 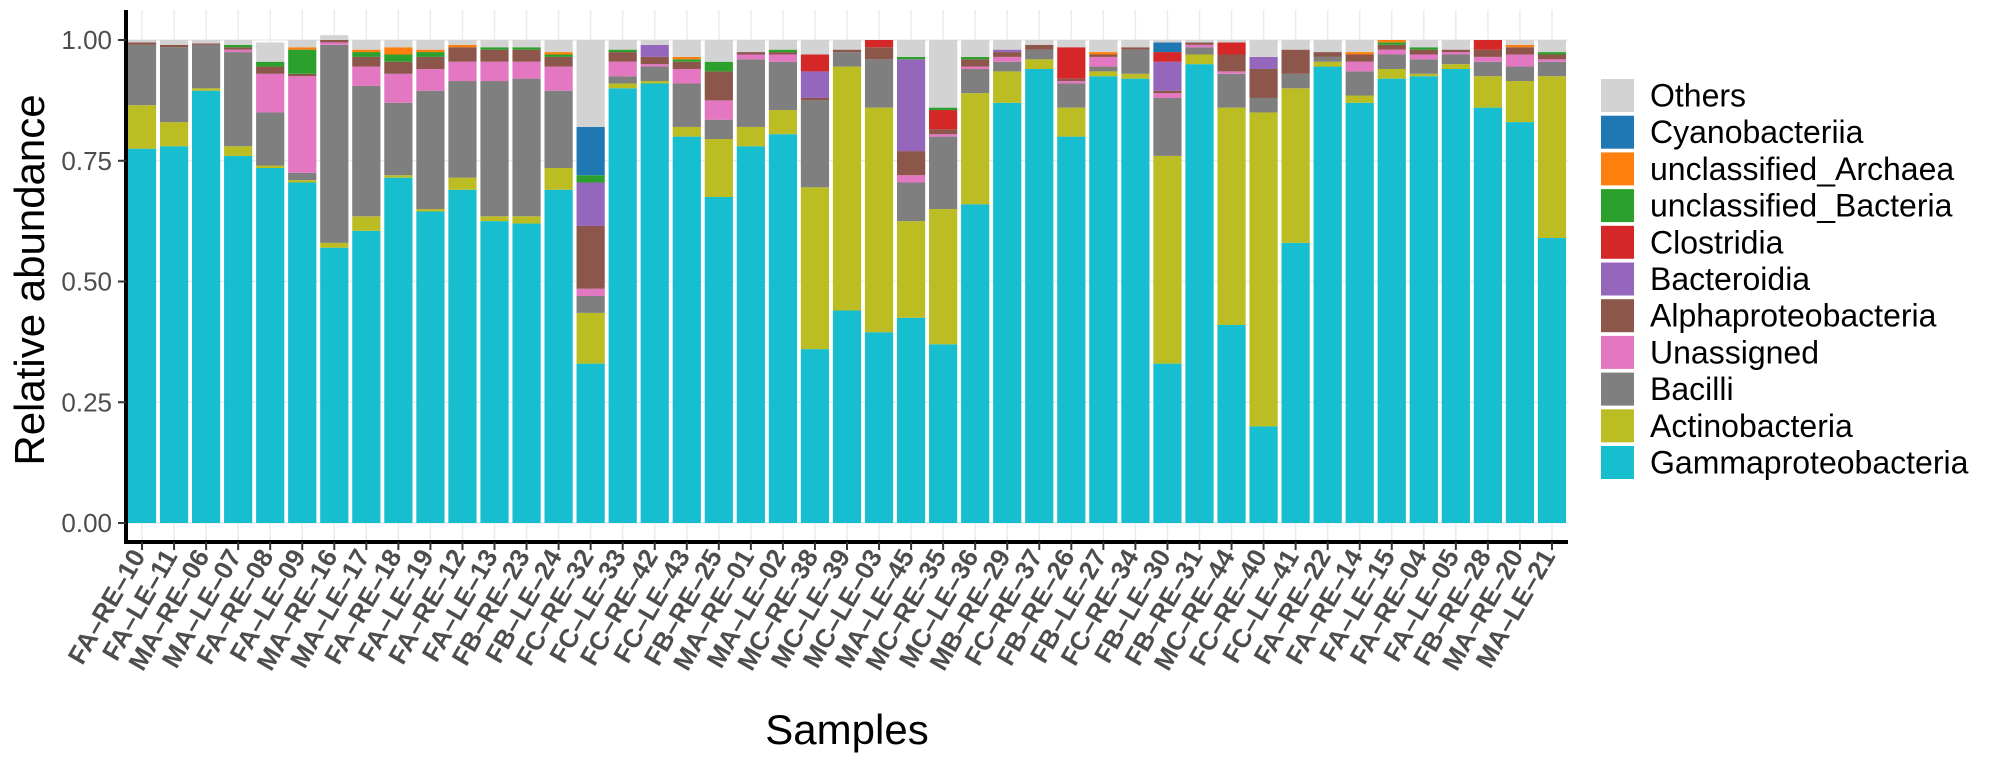 I want to click on legend-label: Bacilli, so click(x=1692, y=389).